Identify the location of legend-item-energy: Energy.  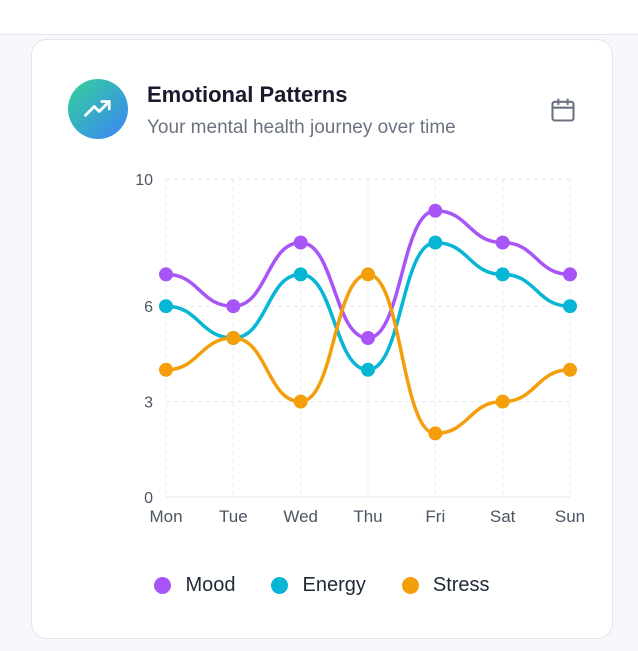
(318, 585).